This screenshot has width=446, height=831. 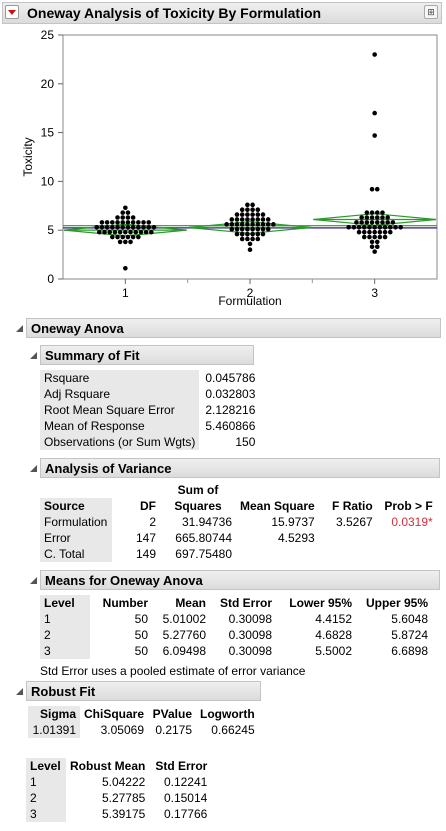 What do you see at coordinates (76, 538) in the screenshot?
I see `anova-source: Error` at bounding box center [76, 538].